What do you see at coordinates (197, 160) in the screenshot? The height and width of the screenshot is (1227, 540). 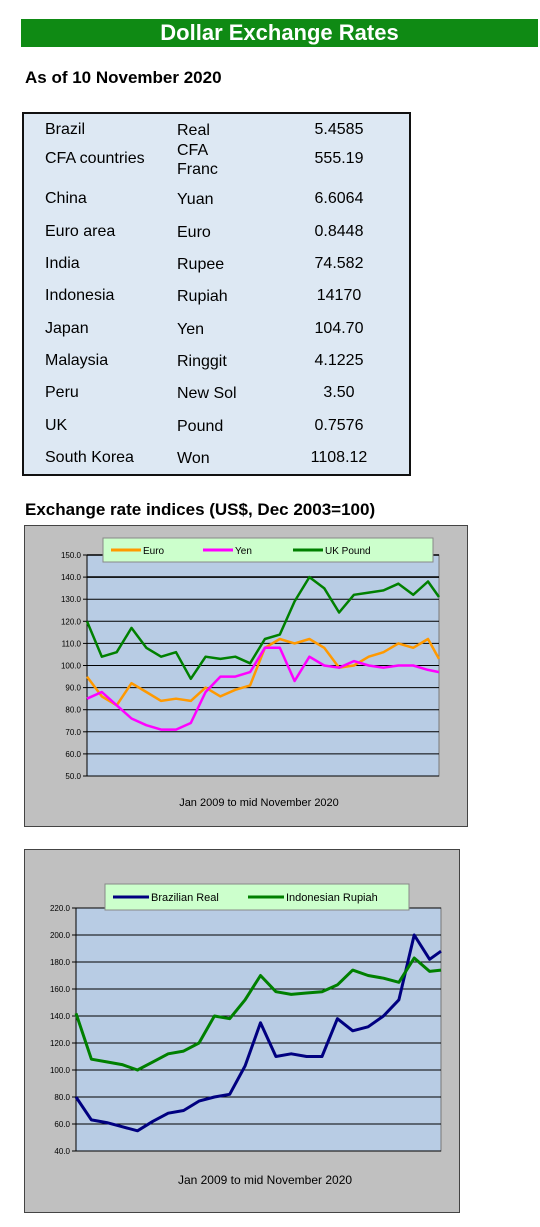 I see `currency-cell: CFA Franc` at bounding box center [197, 160].